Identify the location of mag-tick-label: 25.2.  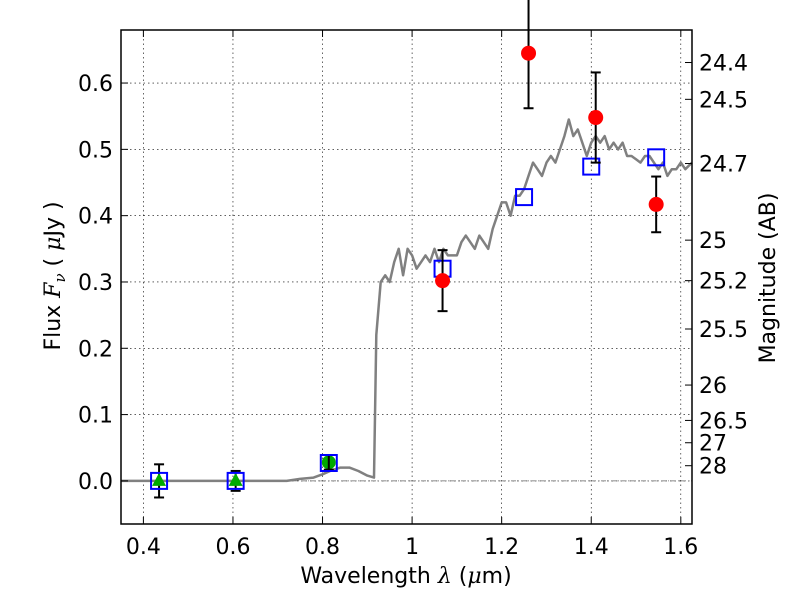
(723, 282).